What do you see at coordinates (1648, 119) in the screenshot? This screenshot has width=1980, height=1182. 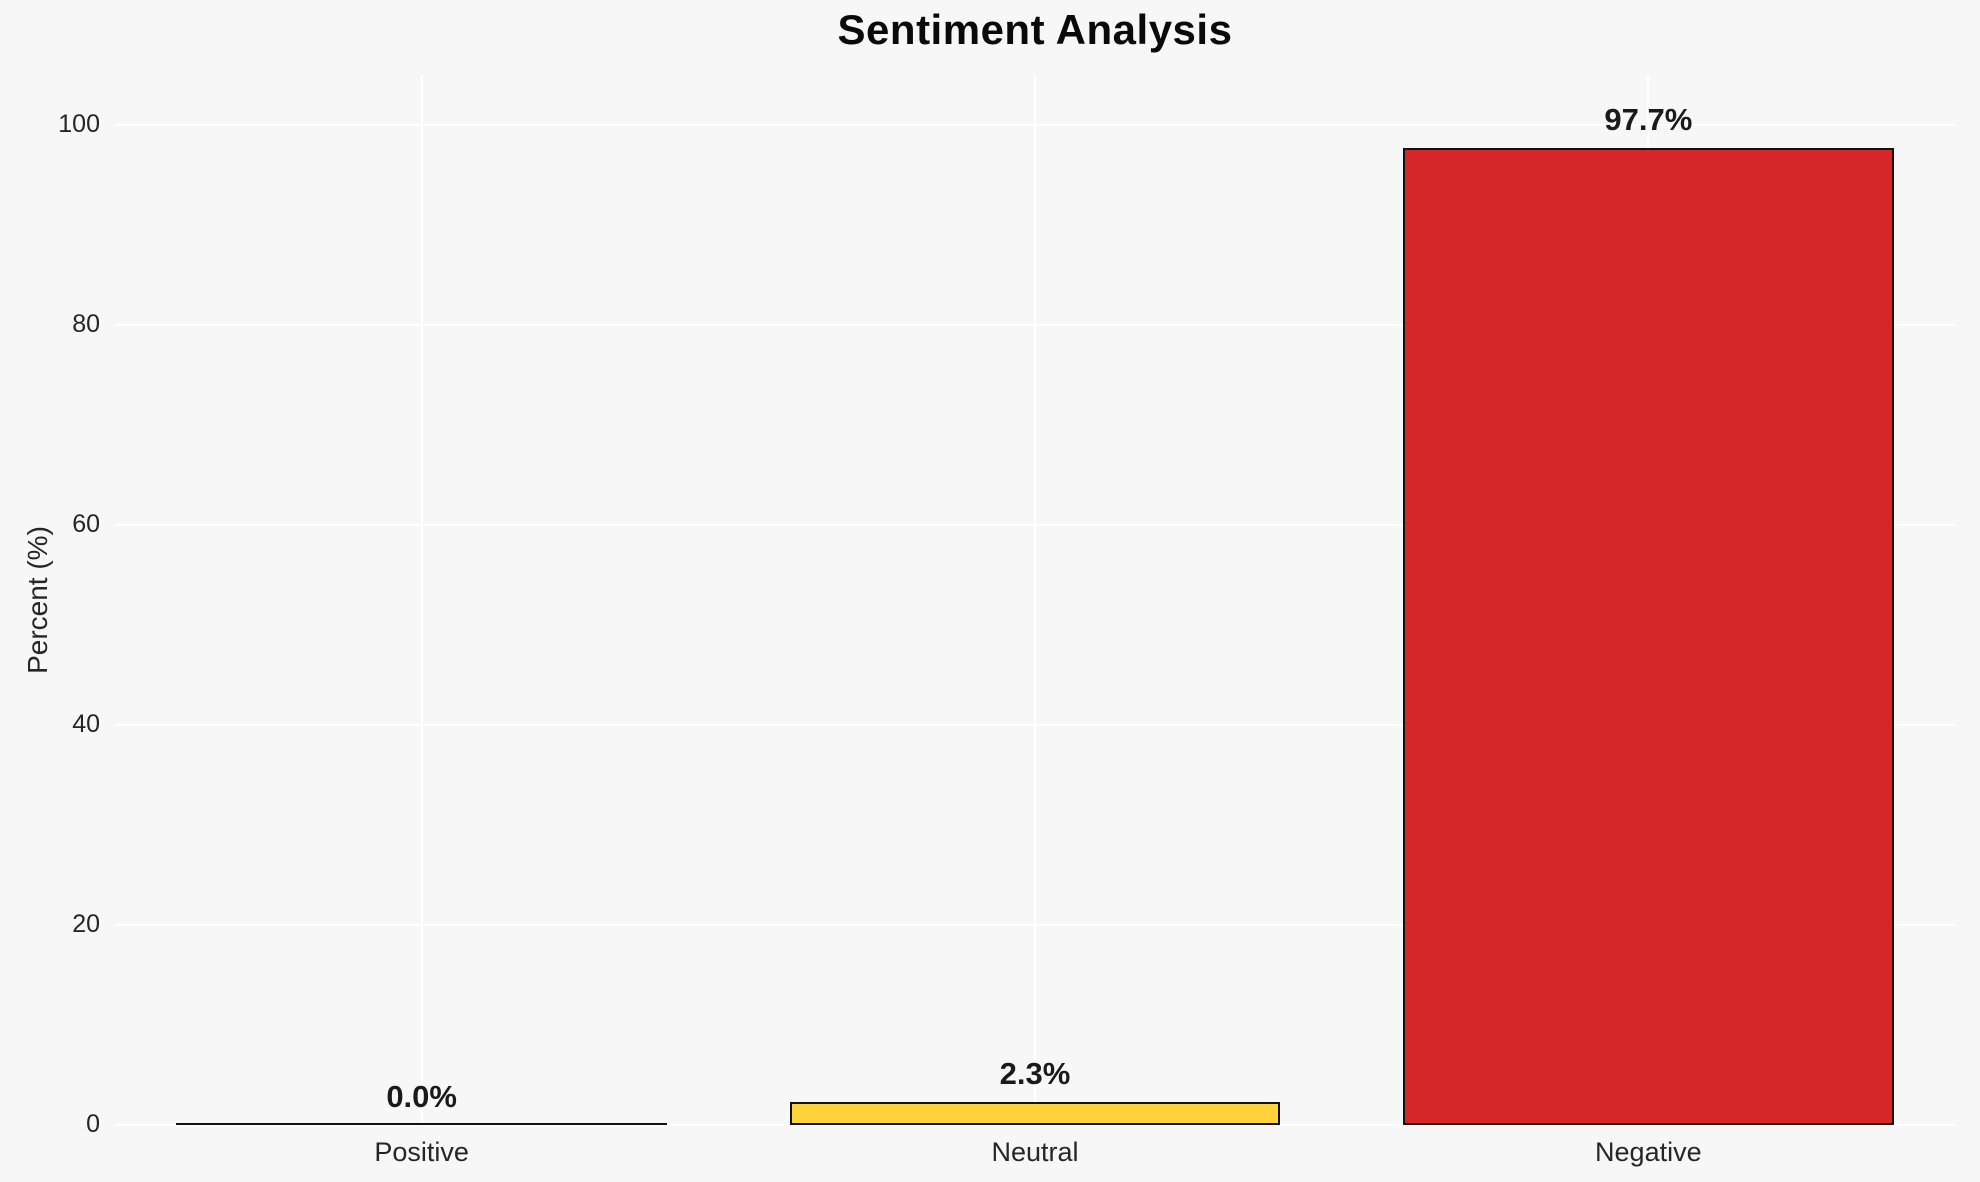 I see `value-label-negative: 97.7%` at bounding box center [1648, 119].